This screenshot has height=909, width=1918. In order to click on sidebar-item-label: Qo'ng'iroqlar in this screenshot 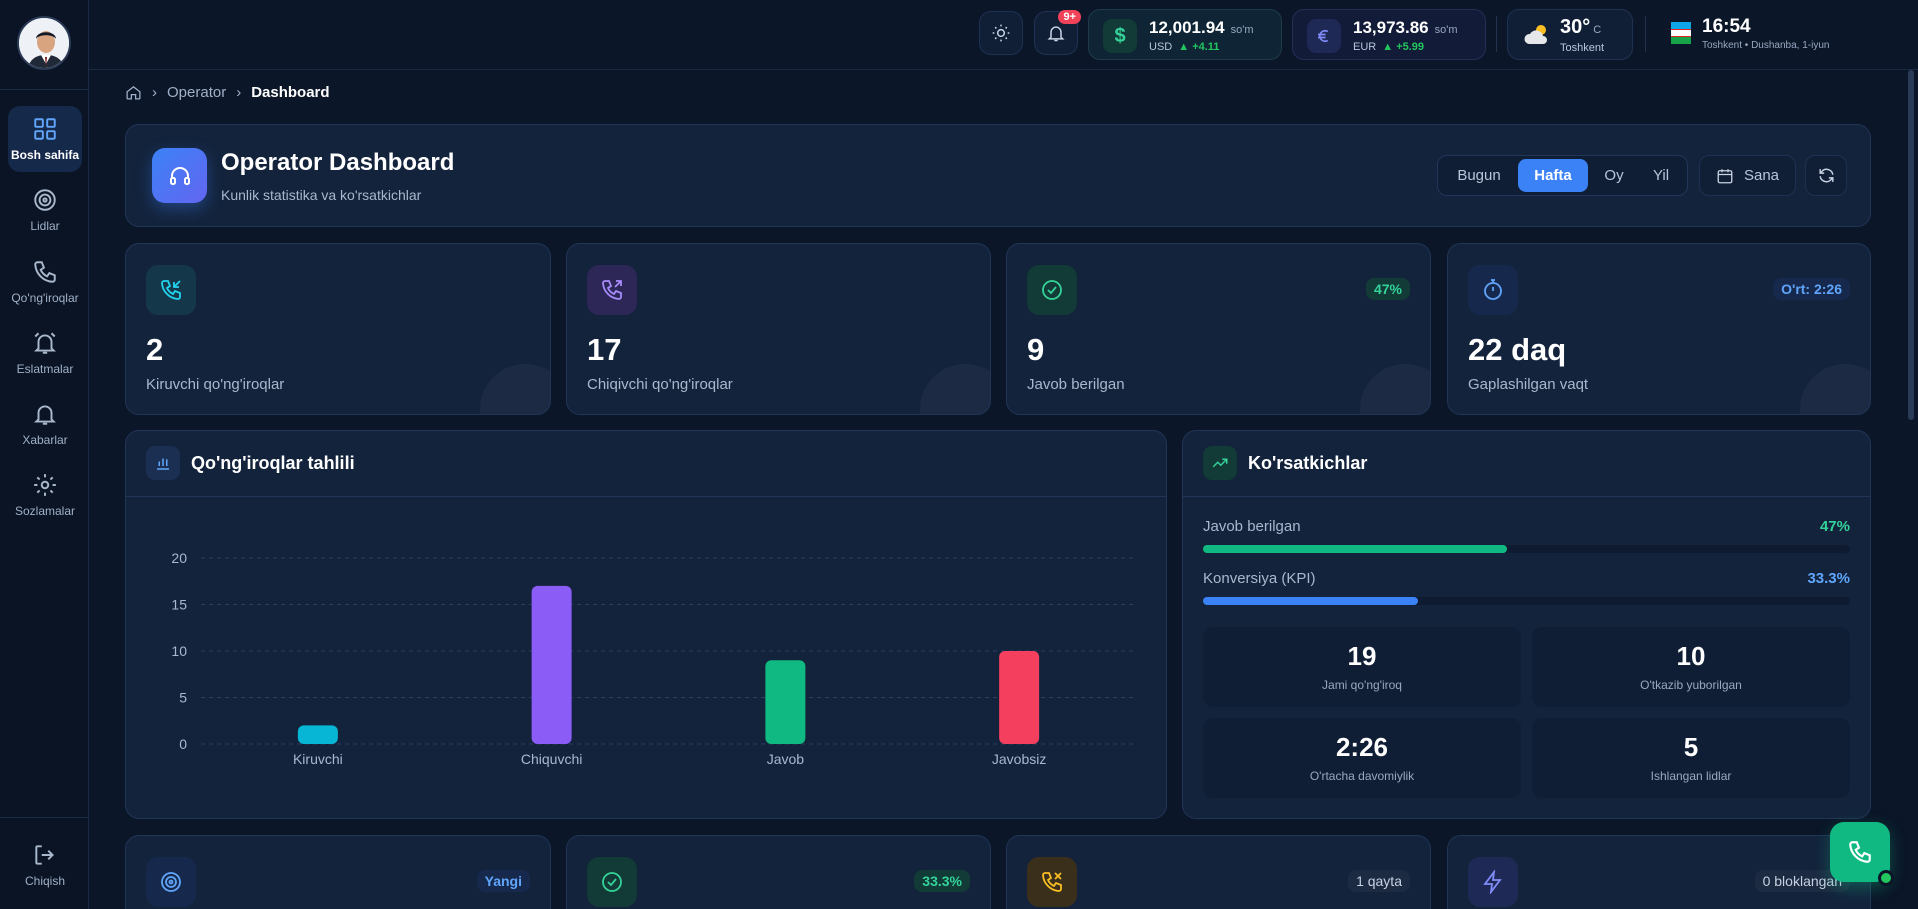, I will do `click(45, 298)`.